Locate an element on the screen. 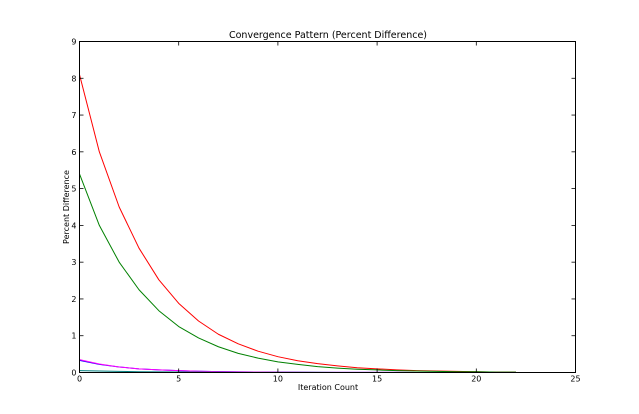  x-tick-label: 15 is located at coordinates (377, 379).